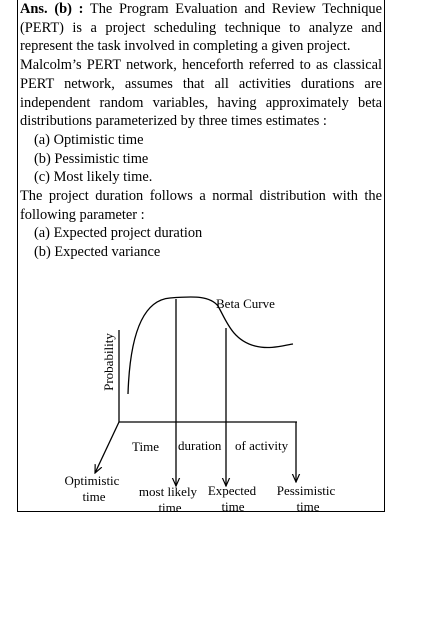 The width and height of the screenshot is (446, 623). I want to click on x-label: Time, so click(145, 446).